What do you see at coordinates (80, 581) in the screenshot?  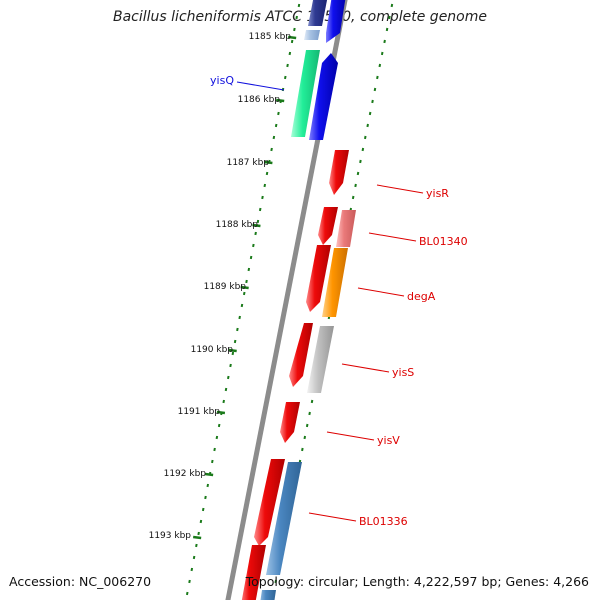 I see `accession-text: Accession: NC_006270` at bounding box center [80, 581].